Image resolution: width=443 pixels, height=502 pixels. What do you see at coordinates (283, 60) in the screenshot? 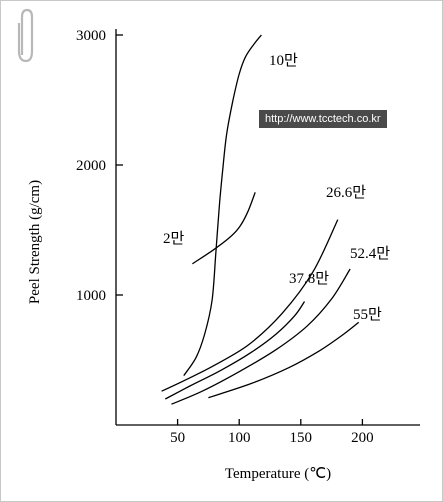
I see `series-label: 10만` at bounding box center [283, 60].